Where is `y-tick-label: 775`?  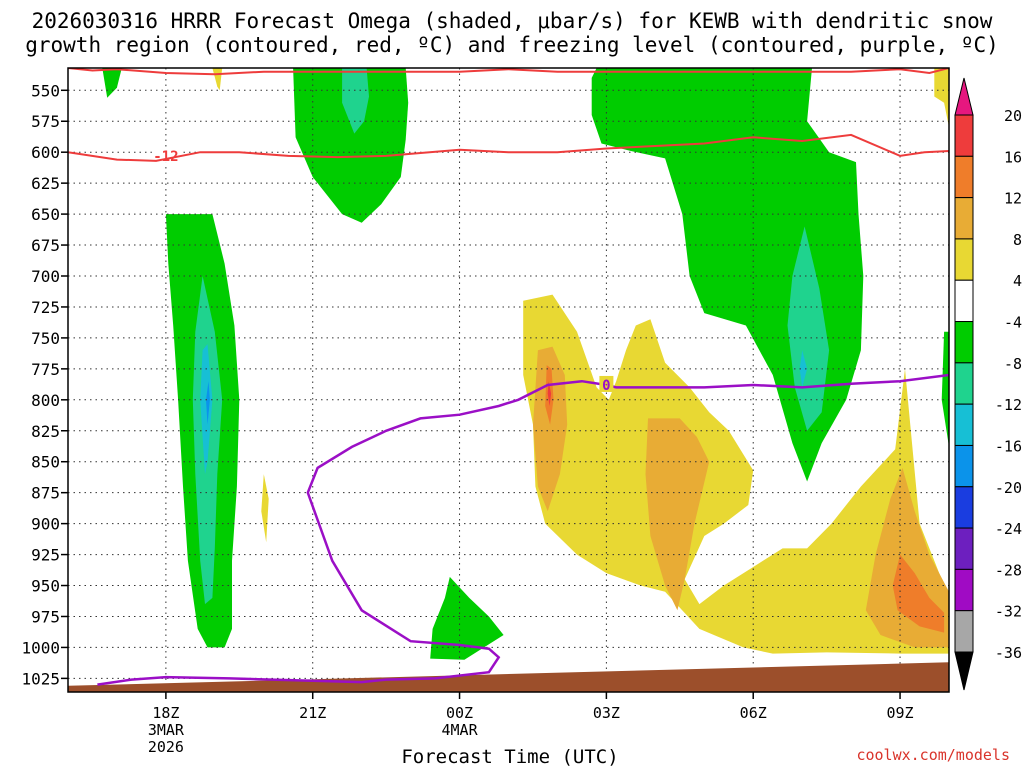
y-tick-label: 775 is located at coordinates (45, 369).